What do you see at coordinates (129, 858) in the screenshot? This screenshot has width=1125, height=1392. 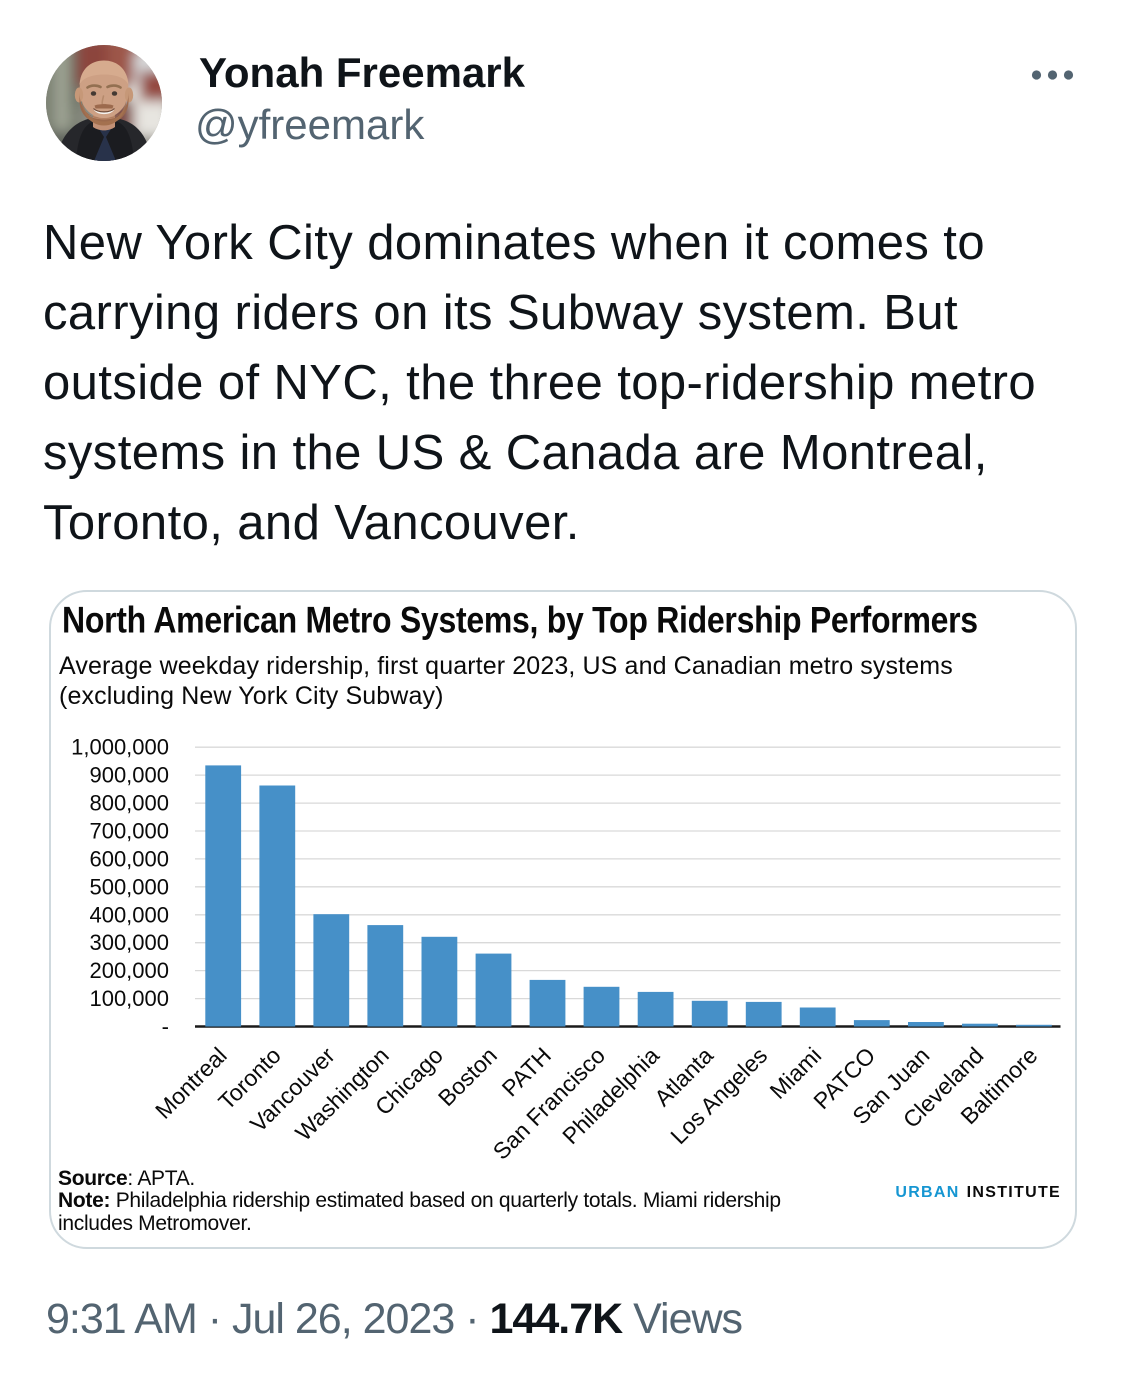 I see `svg-text: 600,000` at bounding box center [129, 858].